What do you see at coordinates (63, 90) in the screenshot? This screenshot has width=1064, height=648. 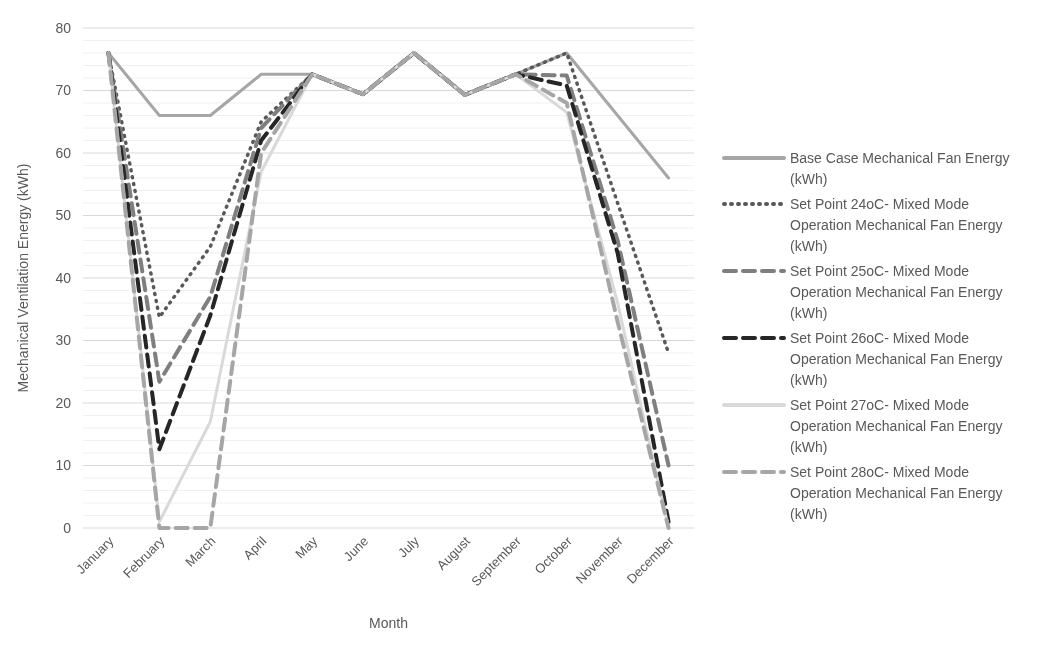 I see `y-tick-label: 70` at bounding box center [63, 90].